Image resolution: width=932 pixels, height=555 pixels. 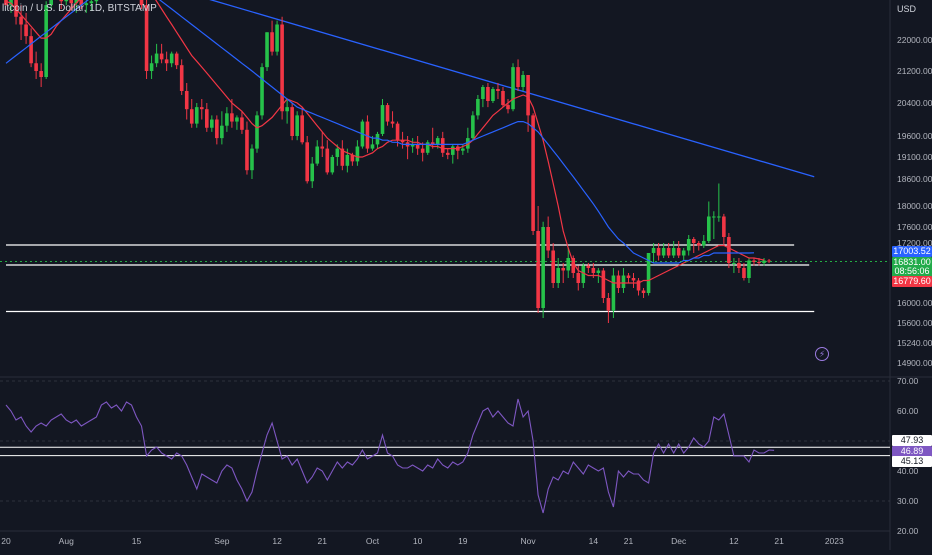 What do you see at coordinates (908, 381) in the screenshot?
I see `rsi-tick-label: 70.00` at bounding box center [908, 381].